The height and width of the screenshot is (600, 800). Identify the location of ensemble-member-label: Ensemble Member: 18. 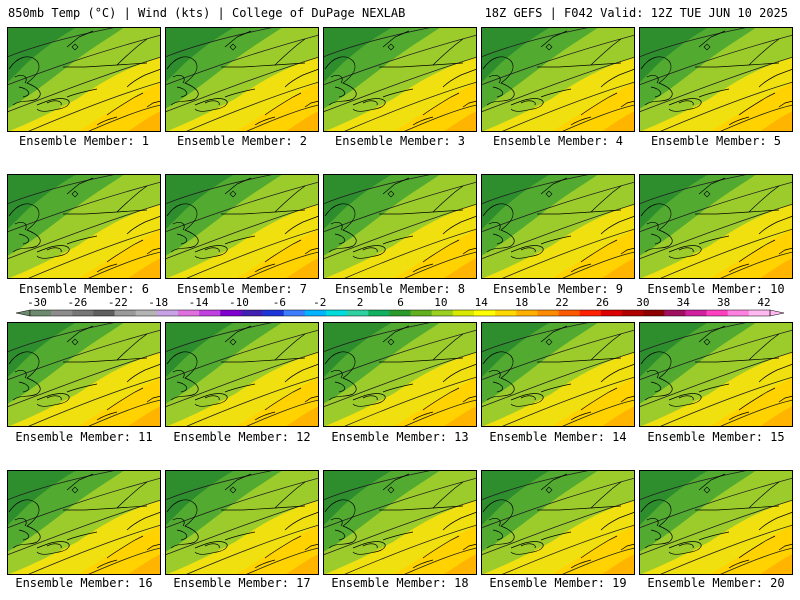
(400, 583).